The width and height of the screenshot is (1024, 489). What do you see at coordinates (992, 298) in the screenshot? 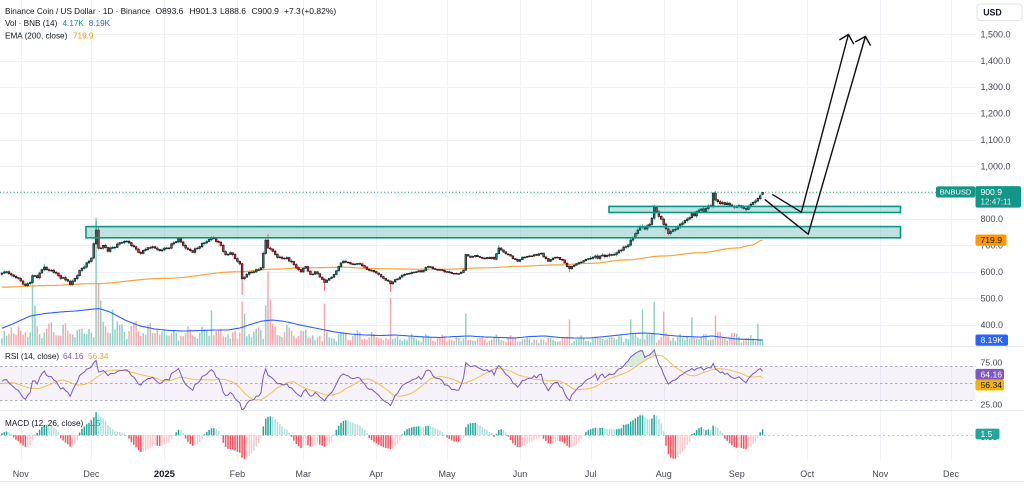
I see `svg-text: 500.0` at bounding box center [992, 298].